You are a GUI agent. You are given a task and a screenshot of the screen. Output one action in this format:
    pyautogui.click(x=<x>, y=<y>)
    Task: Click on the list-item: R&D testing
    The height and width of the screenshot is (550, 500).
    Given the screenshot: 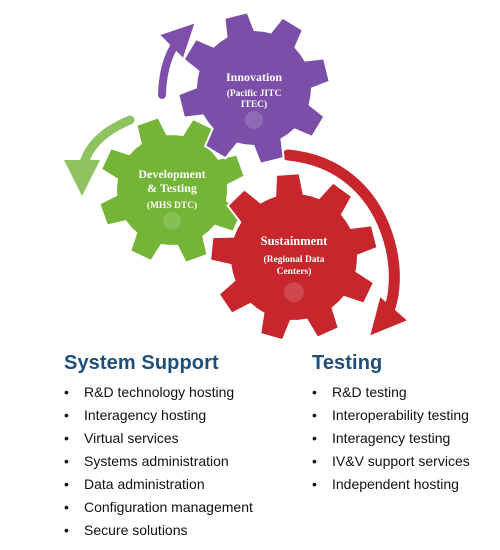 What is the action you would take?
    pyautogui.click(x=391, y=392)
    